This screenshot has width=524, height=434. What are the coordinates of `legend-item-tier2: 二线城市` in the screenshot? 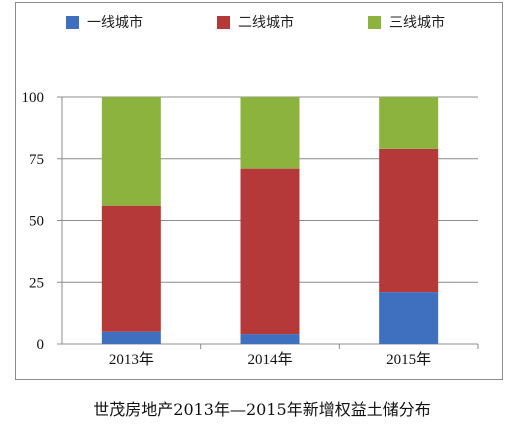 It's located at (255, 22).